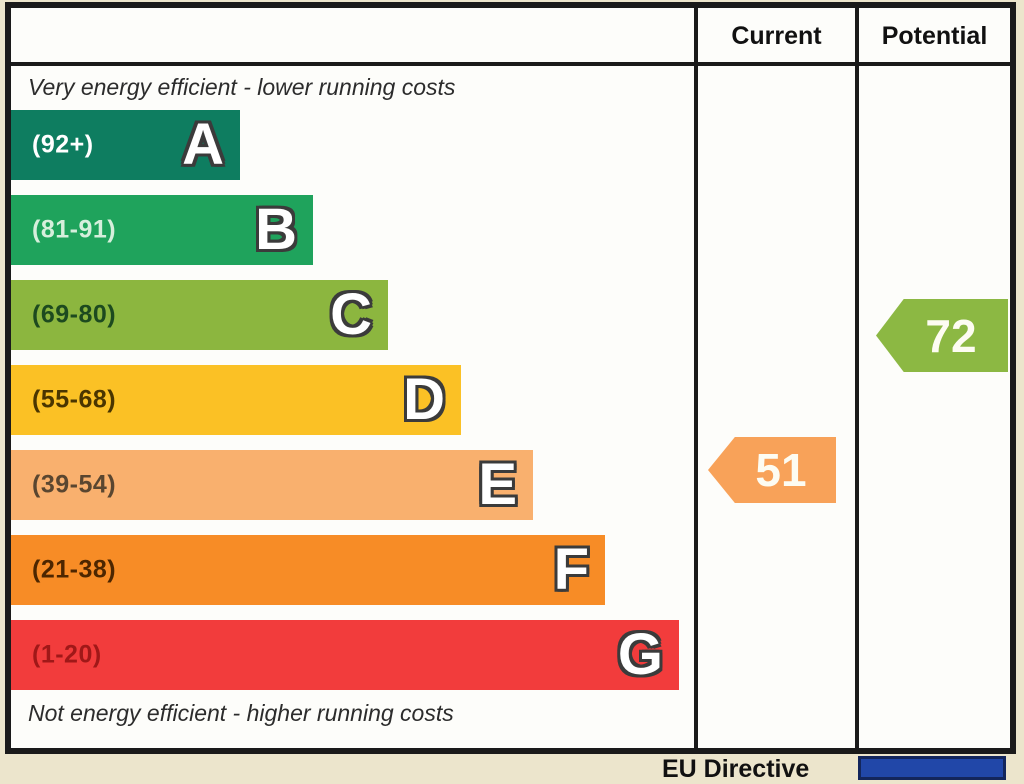 The image size is (1024, 784). Describe the element at coordinates (199, 315) in the screenshot. I see `band-c: (69-80) C` at that location.